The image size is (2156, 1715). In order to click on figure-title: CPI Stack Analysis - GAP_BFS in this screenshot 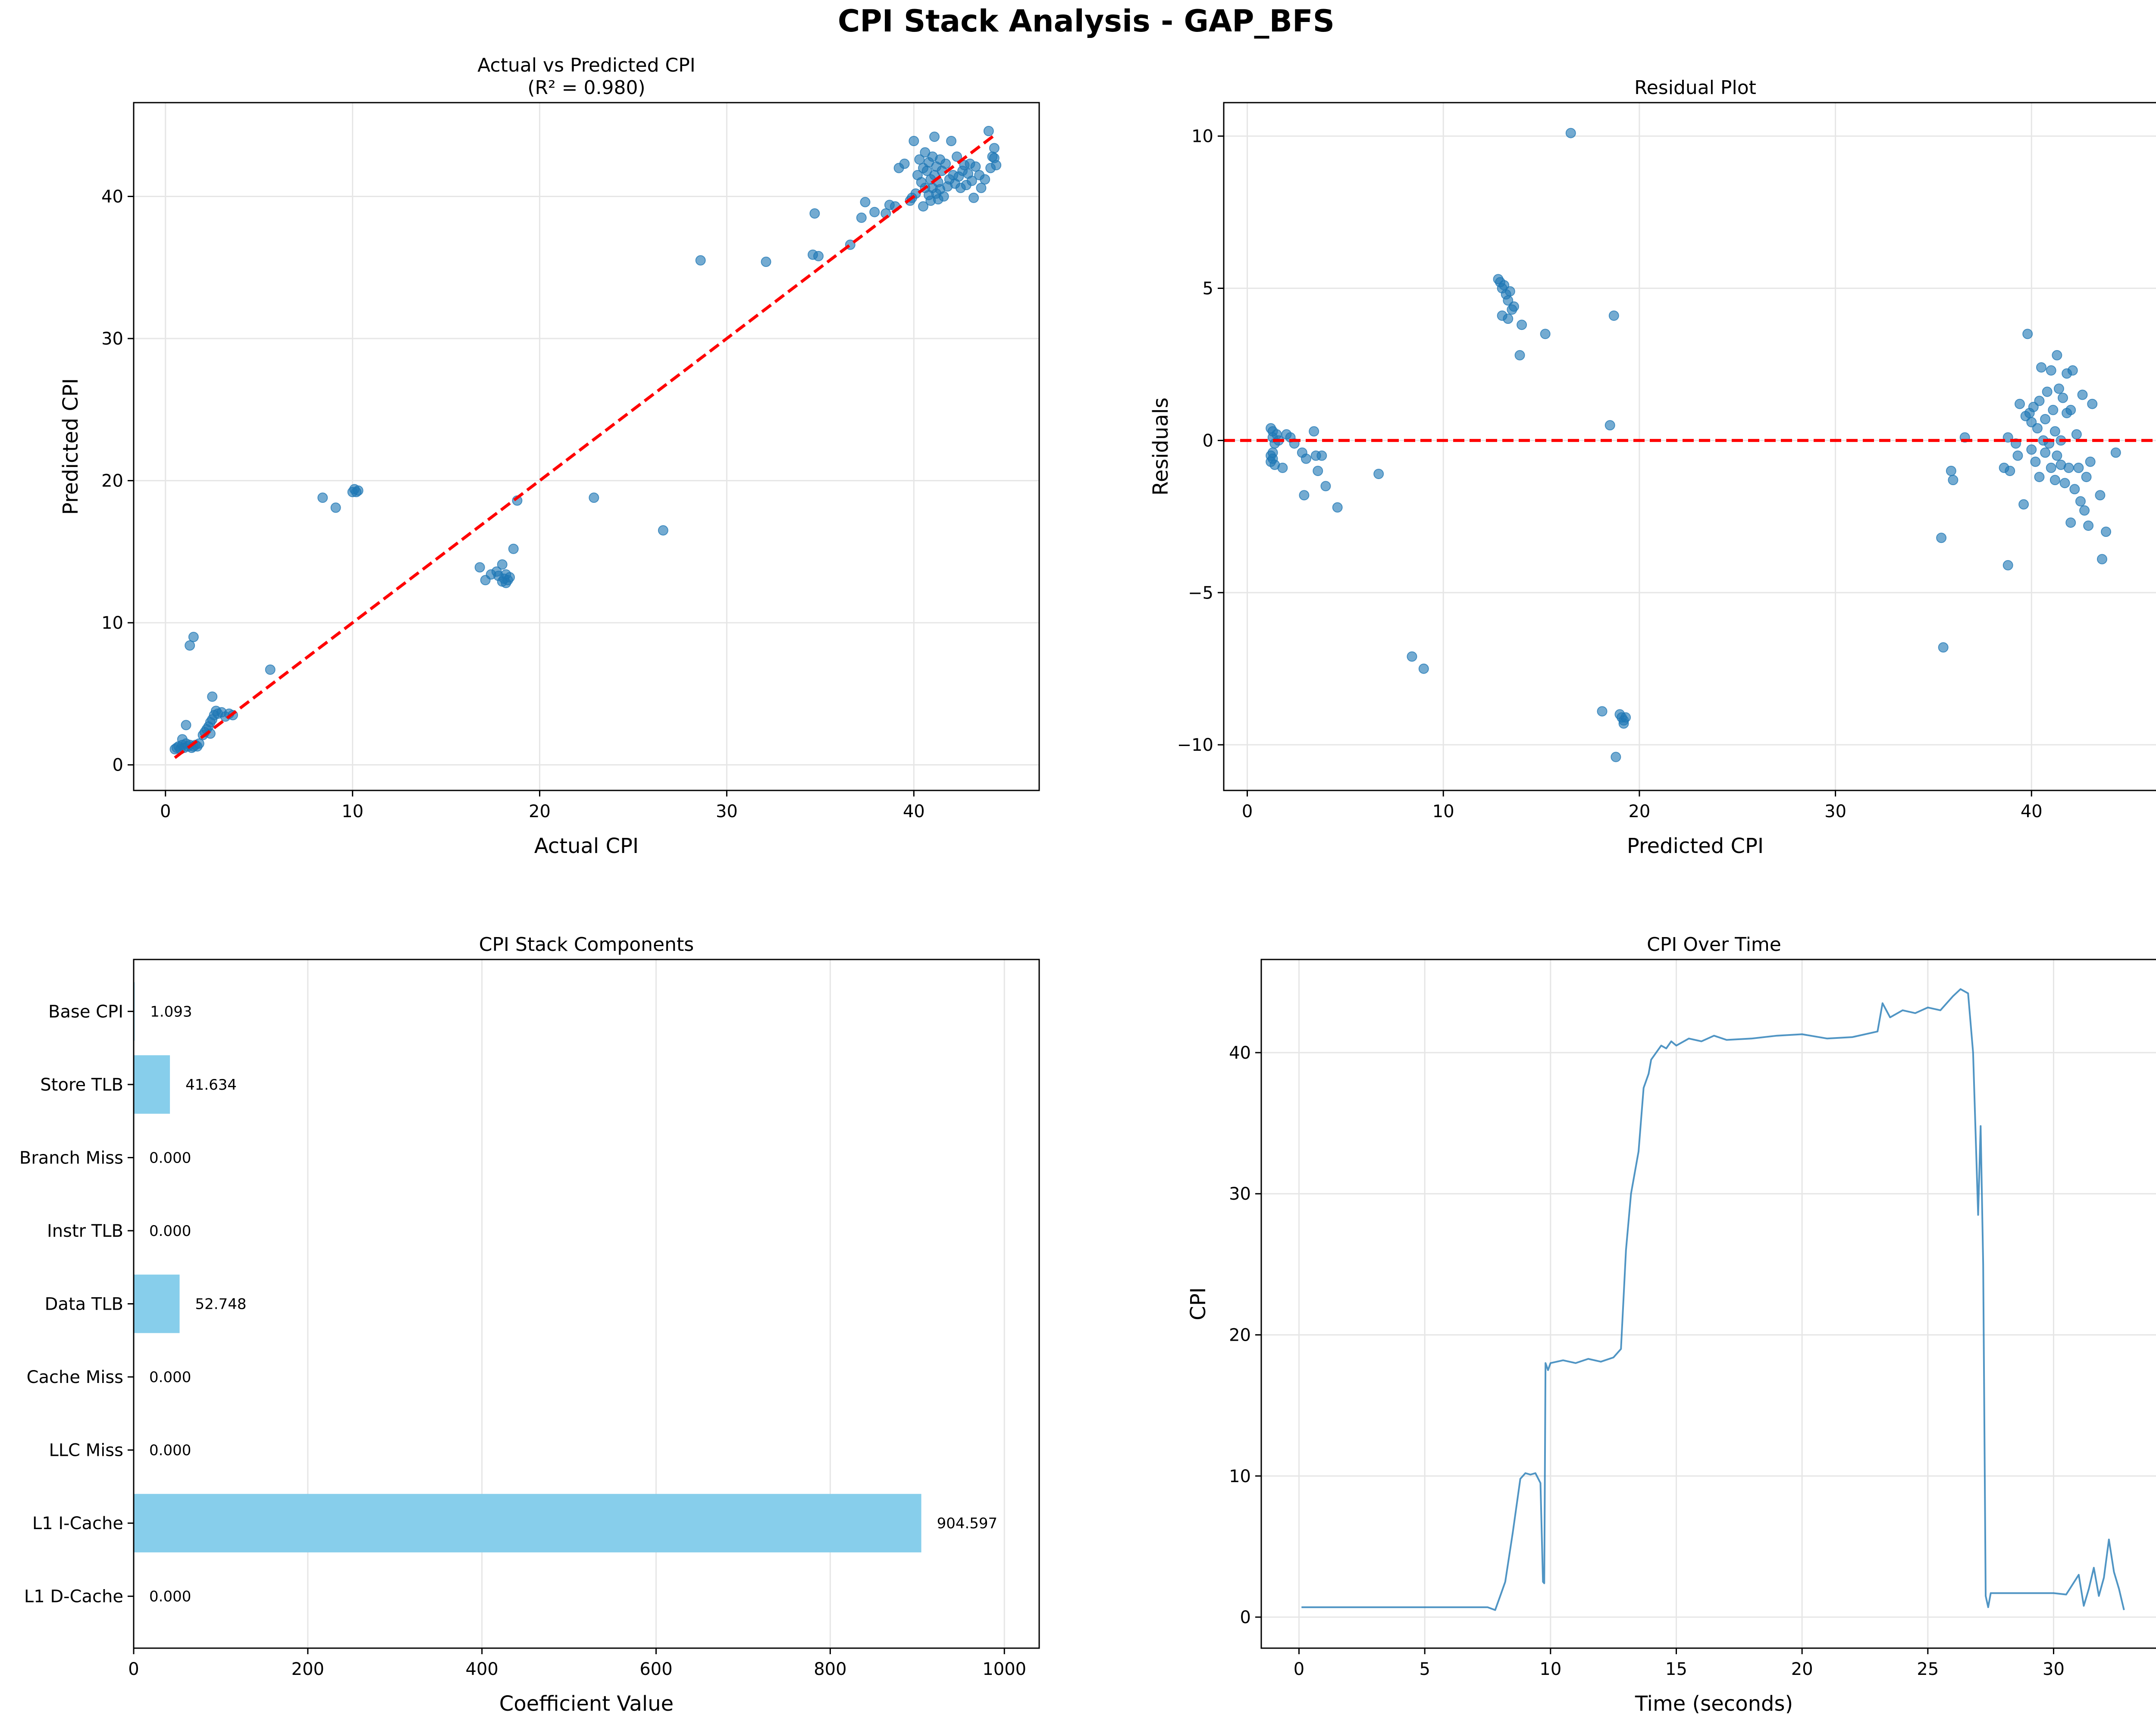, I will do `click(1086, 21)`.